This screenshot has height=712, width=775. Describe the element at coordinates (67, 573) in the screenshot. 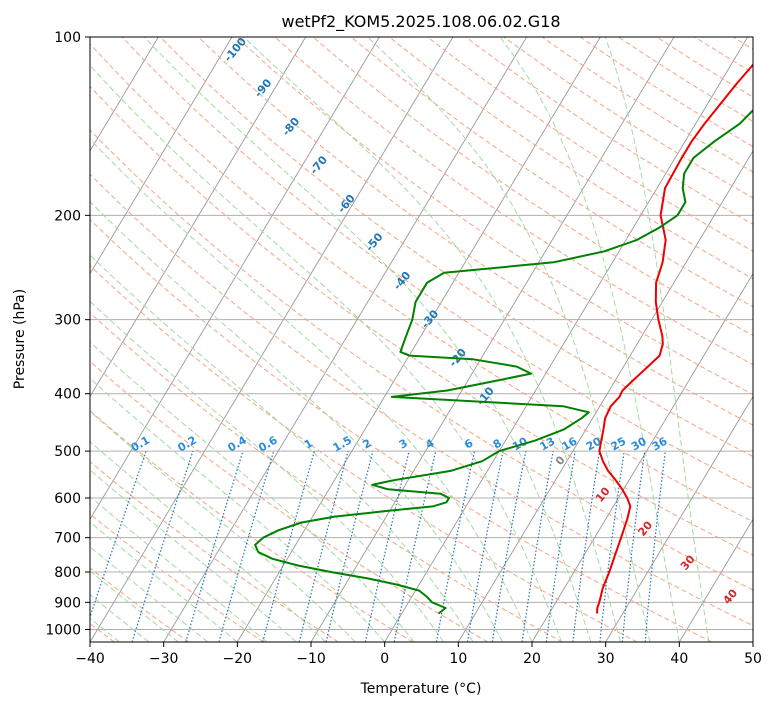

I see `y-tick-label: 800` at that location.